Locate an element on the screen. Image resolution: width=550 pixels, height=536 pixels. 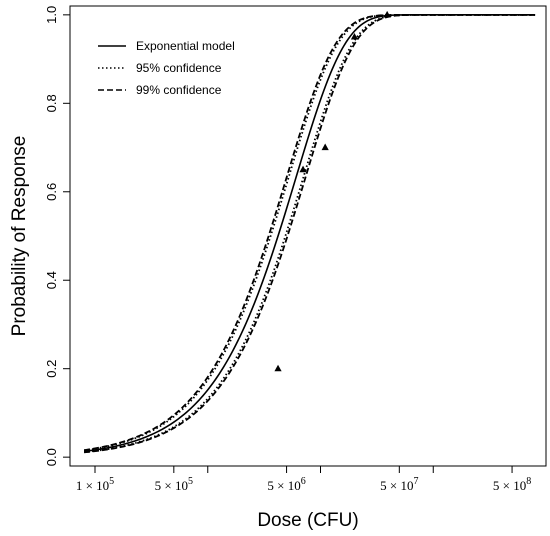
x-axis: 1 × 105 5 × 105 5 × 106 5 × 107 5 × 108 is located at coordinates (303, 479).